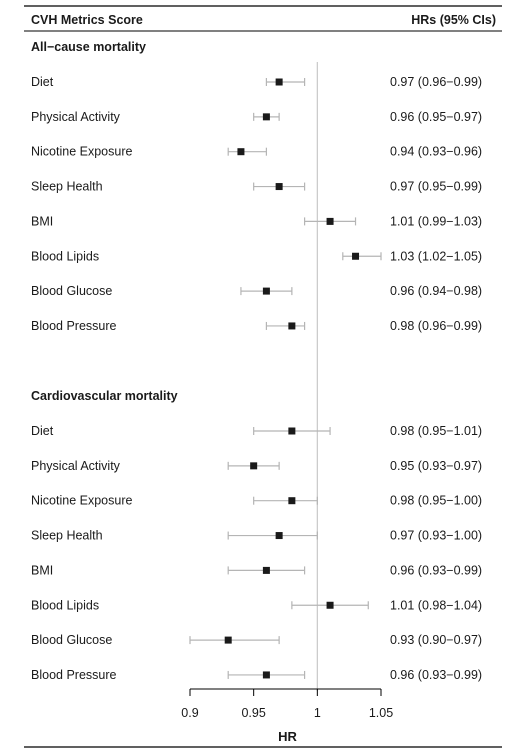  I want to click on hr-ci-text: 0.94 (0.93−0.96), so click(436, 152).